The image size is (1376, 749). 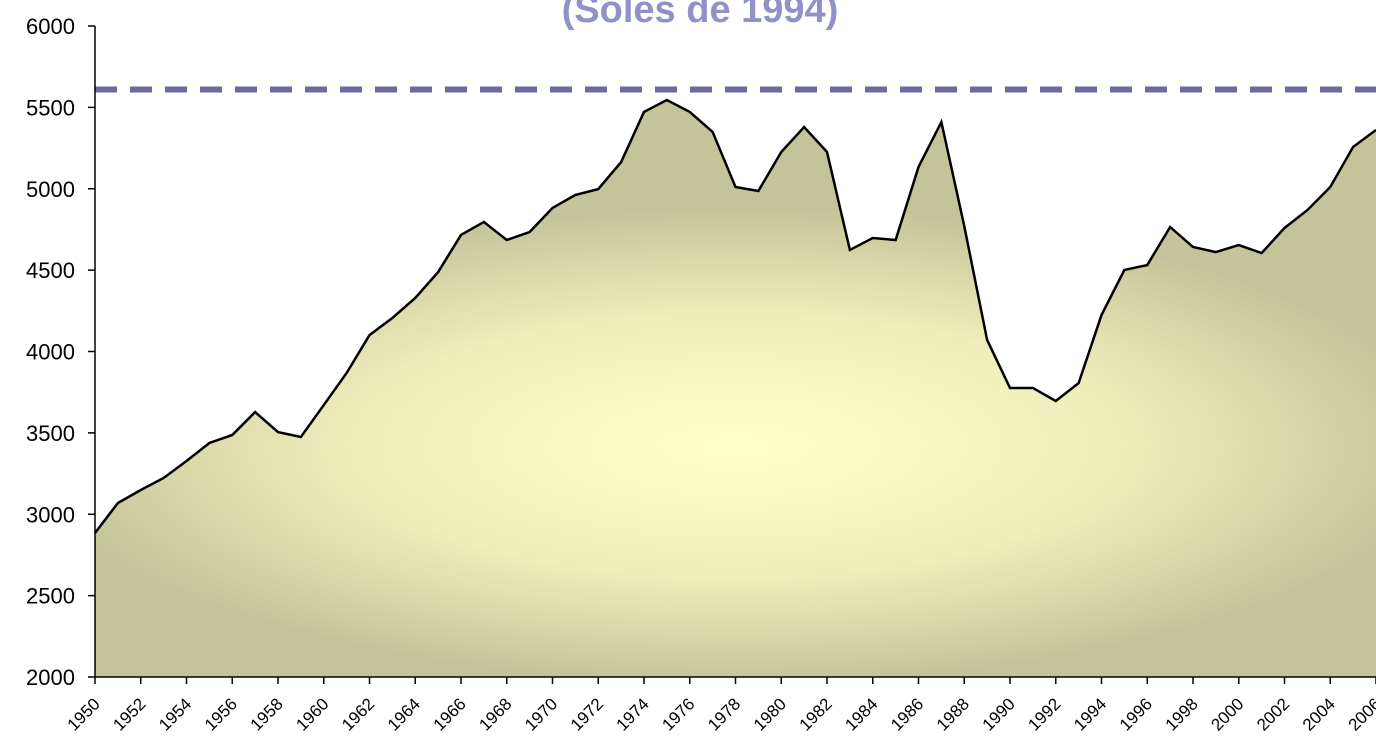 I want to click on x-tick-label: 1976, so click(x=678, y=714).